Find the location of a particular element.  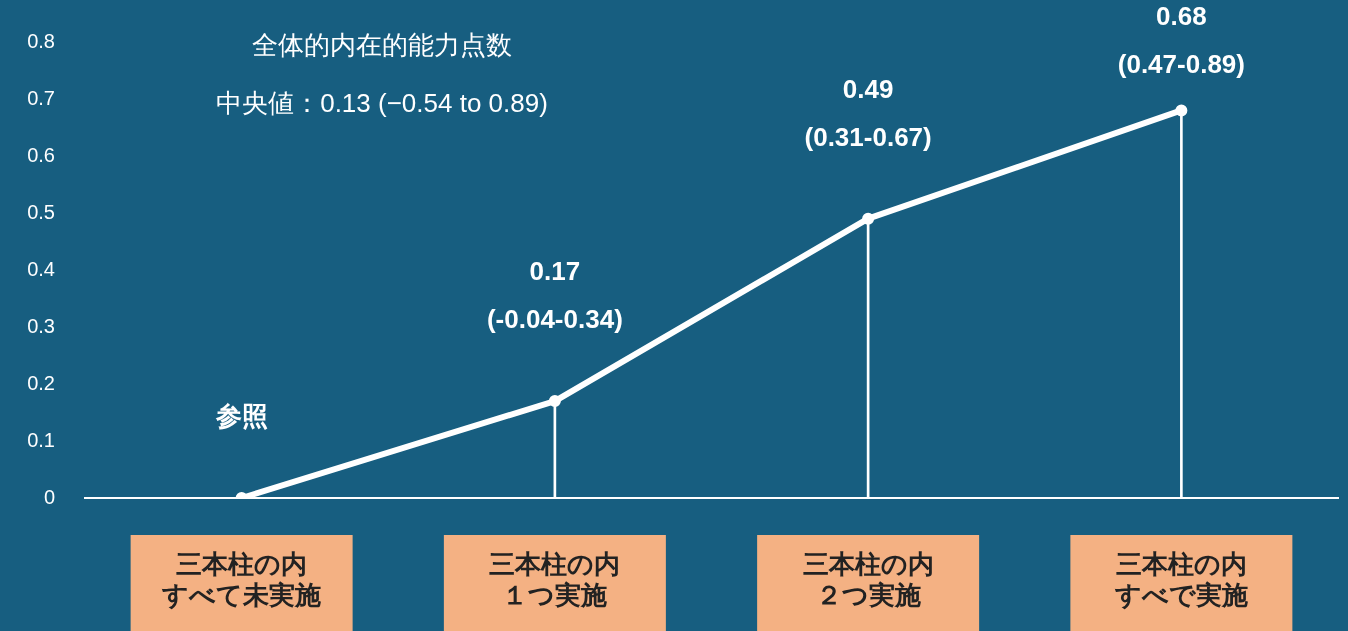

chart-title: 全体的内在的能力点数 is located at coordinates (382, 45).